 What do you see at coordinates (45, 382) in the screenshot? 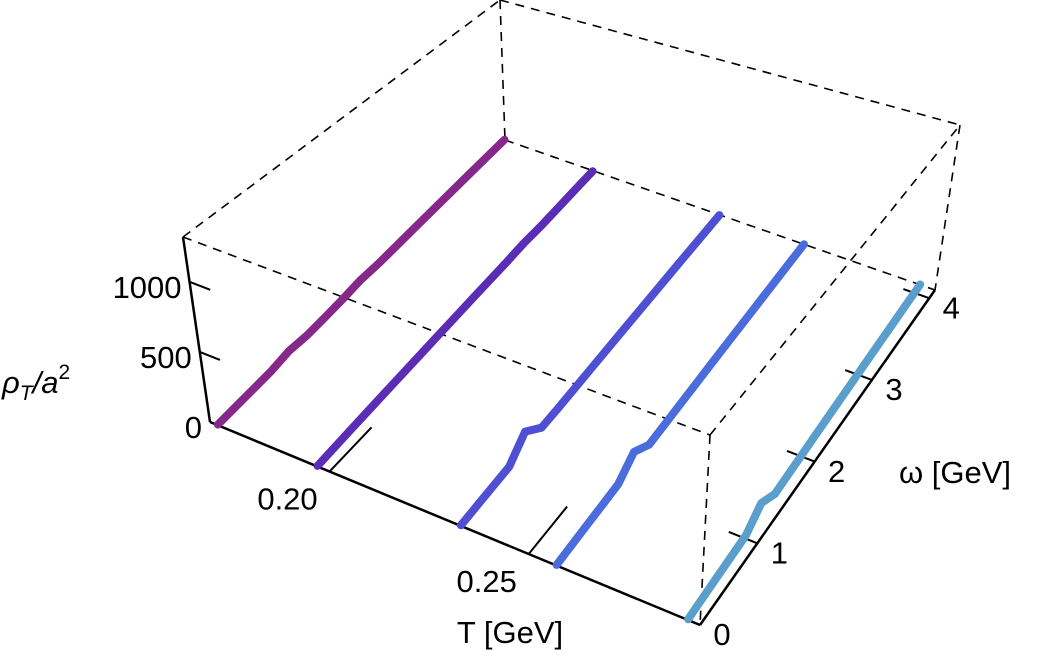
I see `z-label-mid: /a` at bounding box center [45, 382].